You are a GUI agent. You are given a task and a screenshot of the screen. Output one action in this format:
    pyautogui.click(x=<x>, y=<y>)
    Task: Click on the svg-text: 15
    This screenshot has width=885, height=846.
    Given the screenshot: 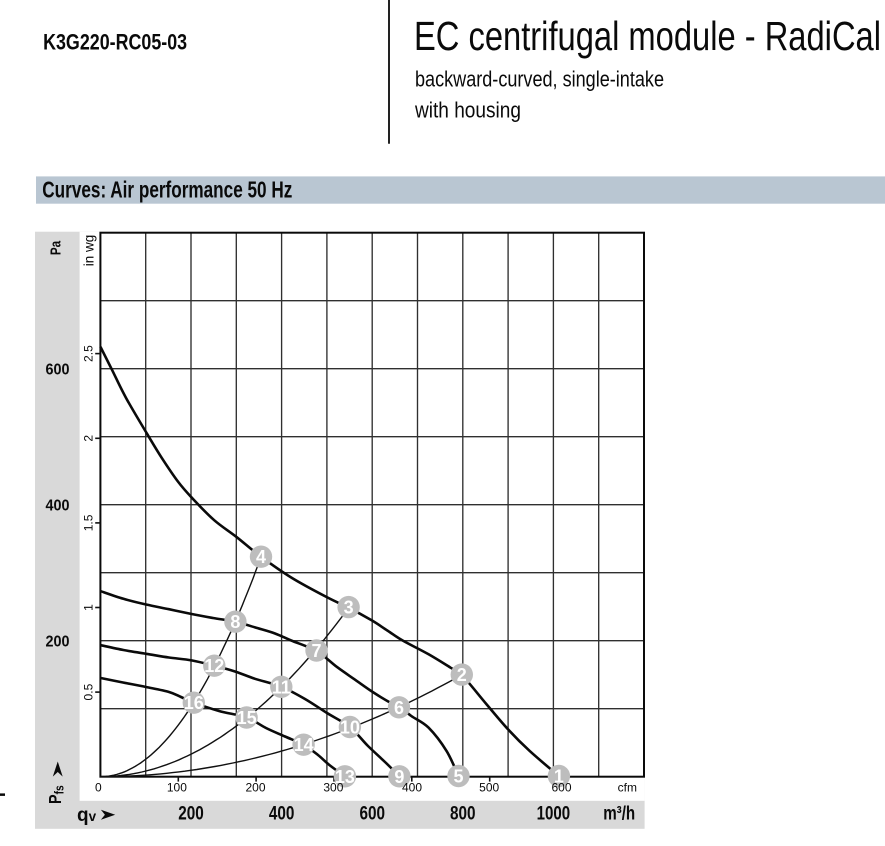 What is the action you would take?
    pyautogui.click(x=247, y=718)
    